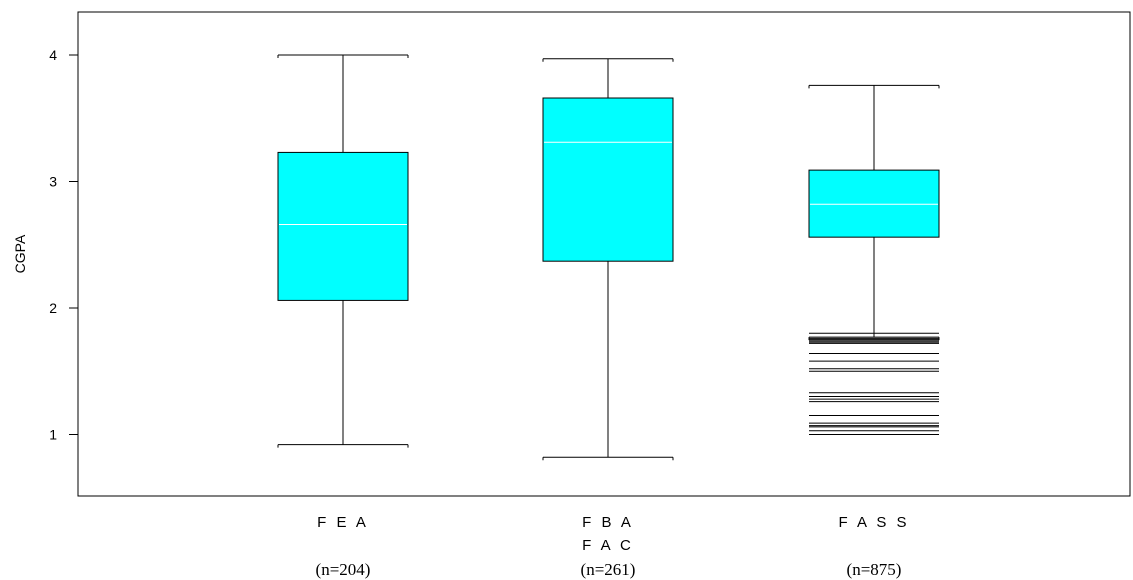 This screenshot has width=1133, height=580. What do you see at coordinates (53, 182) in the screenshot?
I see `y-tick-label: 3` at bounding box center [53, 182].